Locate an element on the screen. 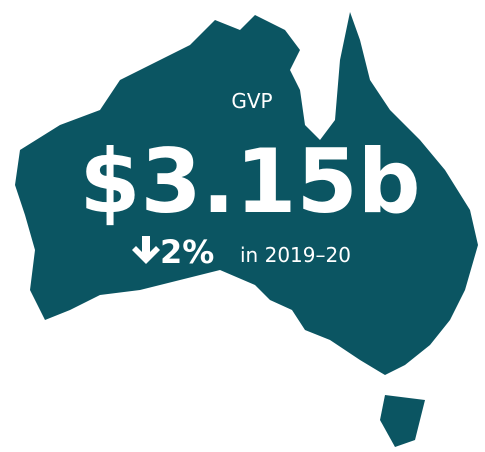  down-arrow-icon is located at coordinates (146, 250).